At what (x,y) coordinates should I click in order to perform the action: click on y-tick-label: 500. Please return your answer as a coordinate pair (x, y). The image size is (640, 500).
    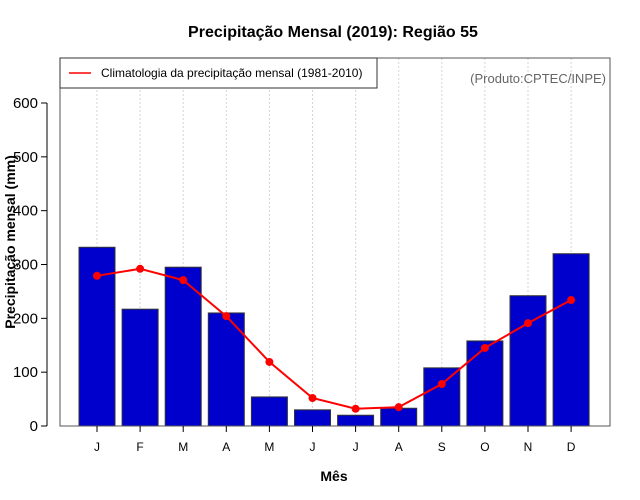
    Looking at the image, I should click on (25, 157).